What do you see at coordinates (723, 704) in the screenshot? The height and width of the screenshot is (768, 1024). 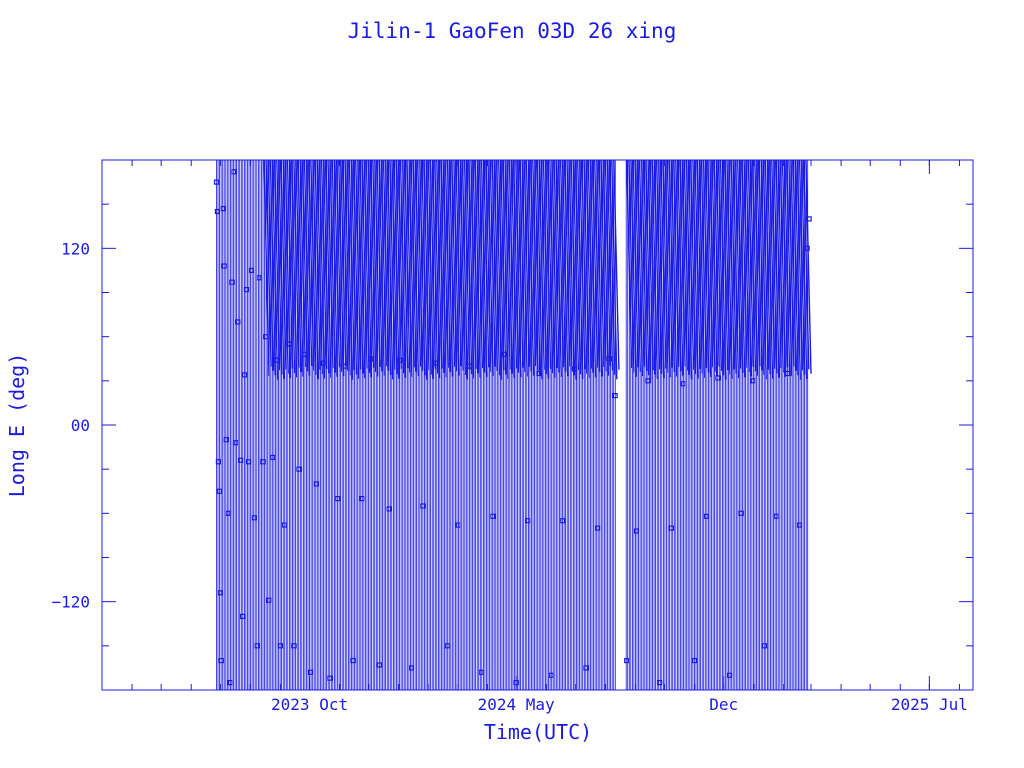 I see `x-tick-label: Dec` at bounding box center [723, 704].